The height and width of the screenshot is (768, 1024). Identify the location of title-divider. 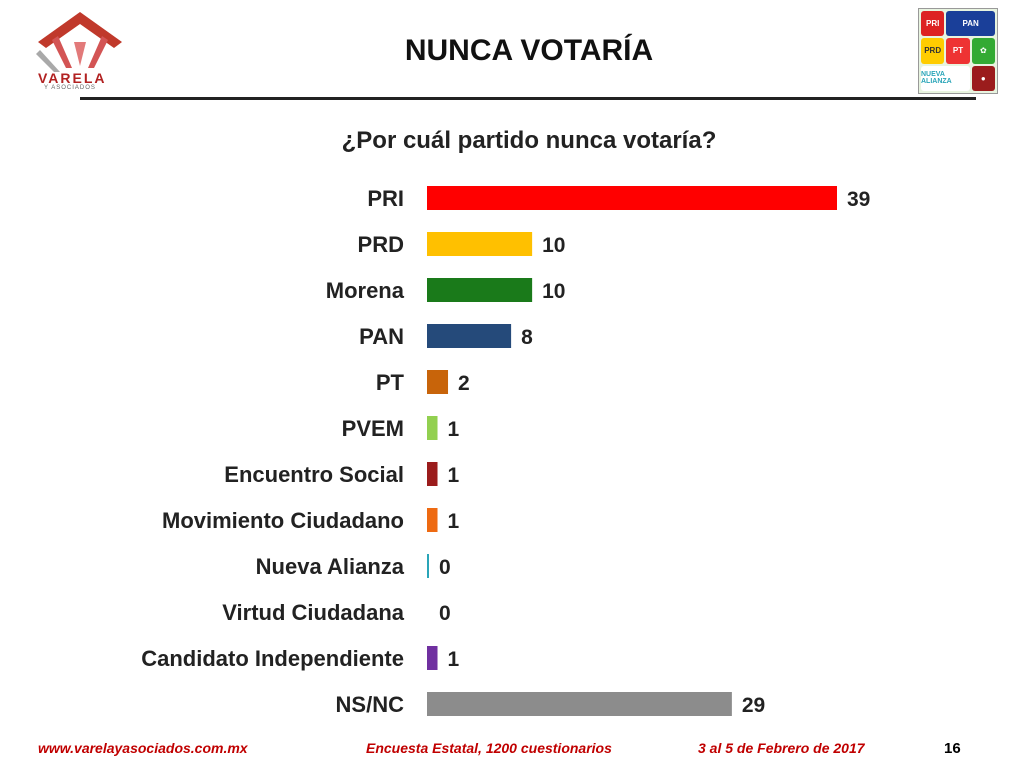
(528, 98).